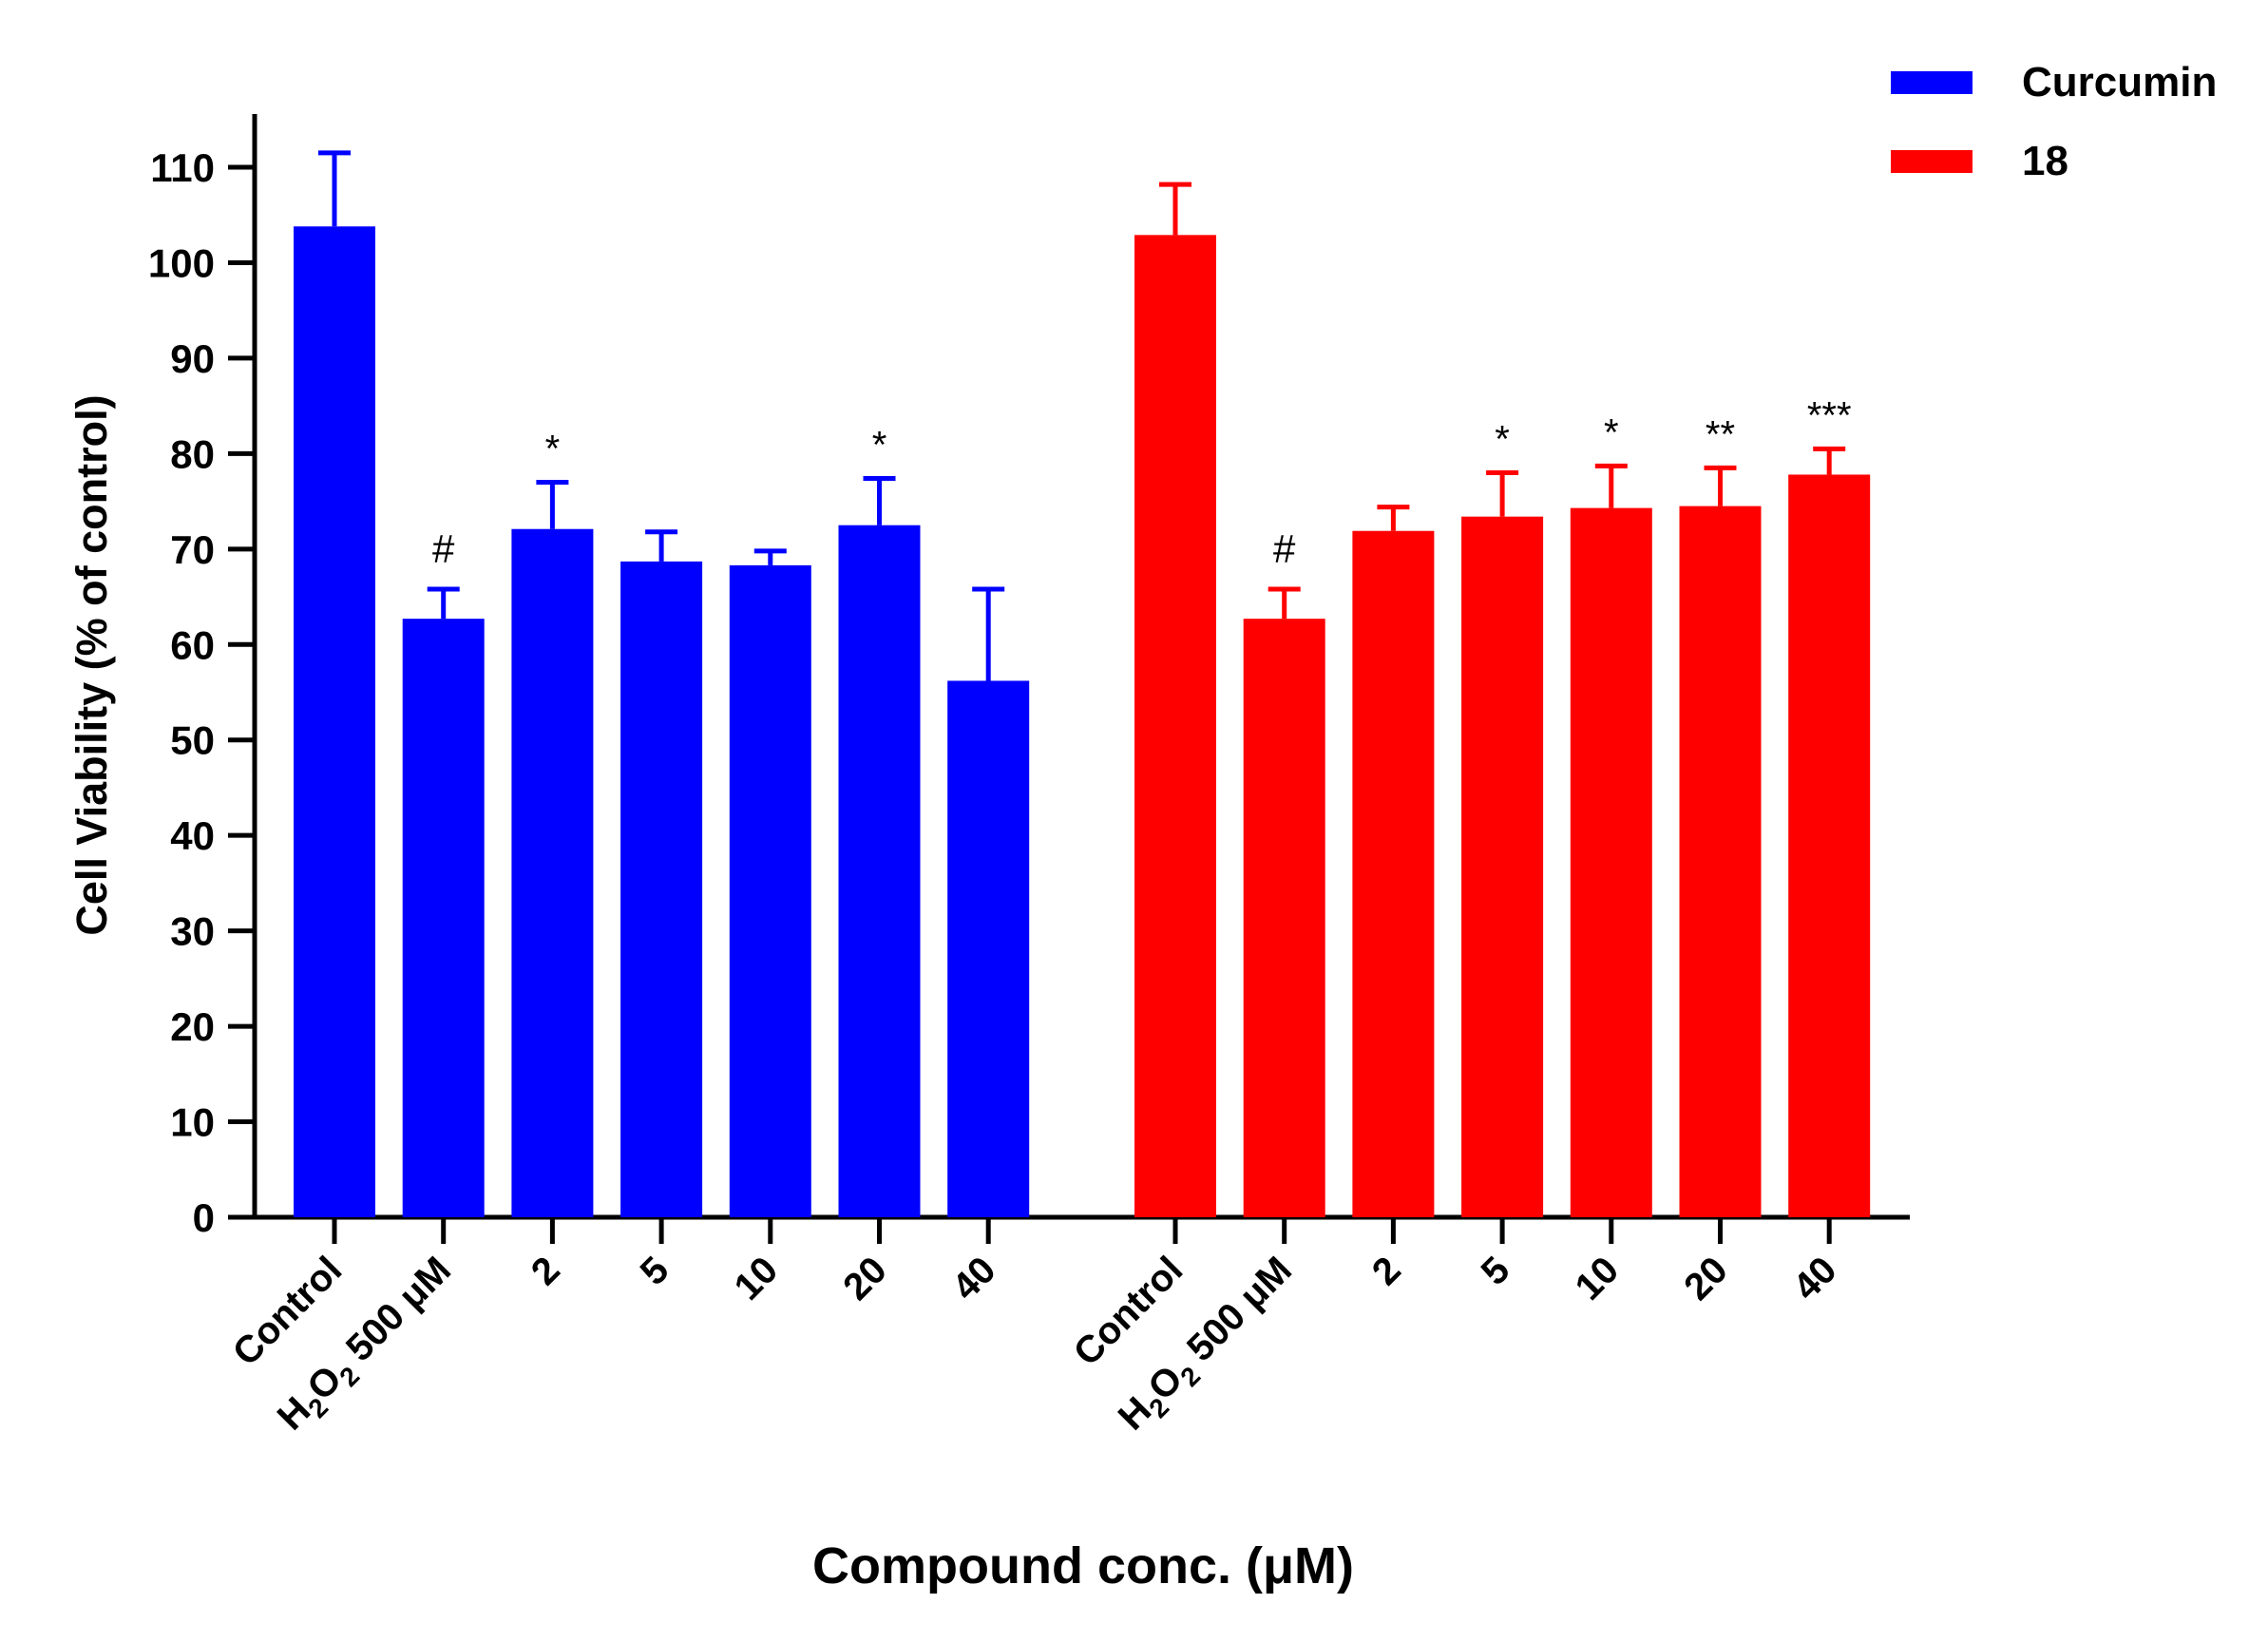 This screenshot has width=2268, height=1642. What do you see at coordinates (193, 740) in the screenshot?
I see `y-tick-label: 50` at bounding box center [193, 740].